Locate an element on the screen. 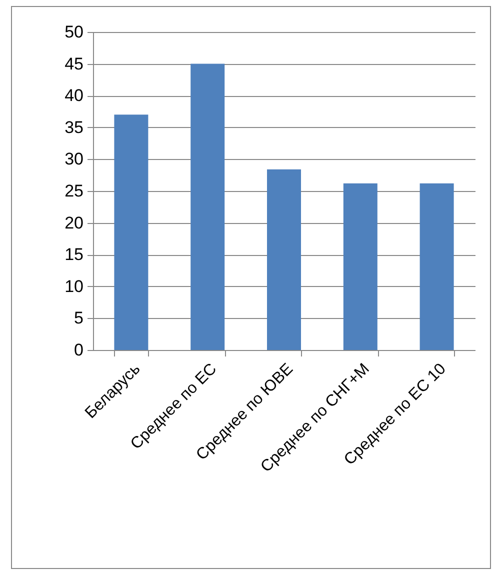  y-tick-label: 30 is located at coordinates (74, 159).